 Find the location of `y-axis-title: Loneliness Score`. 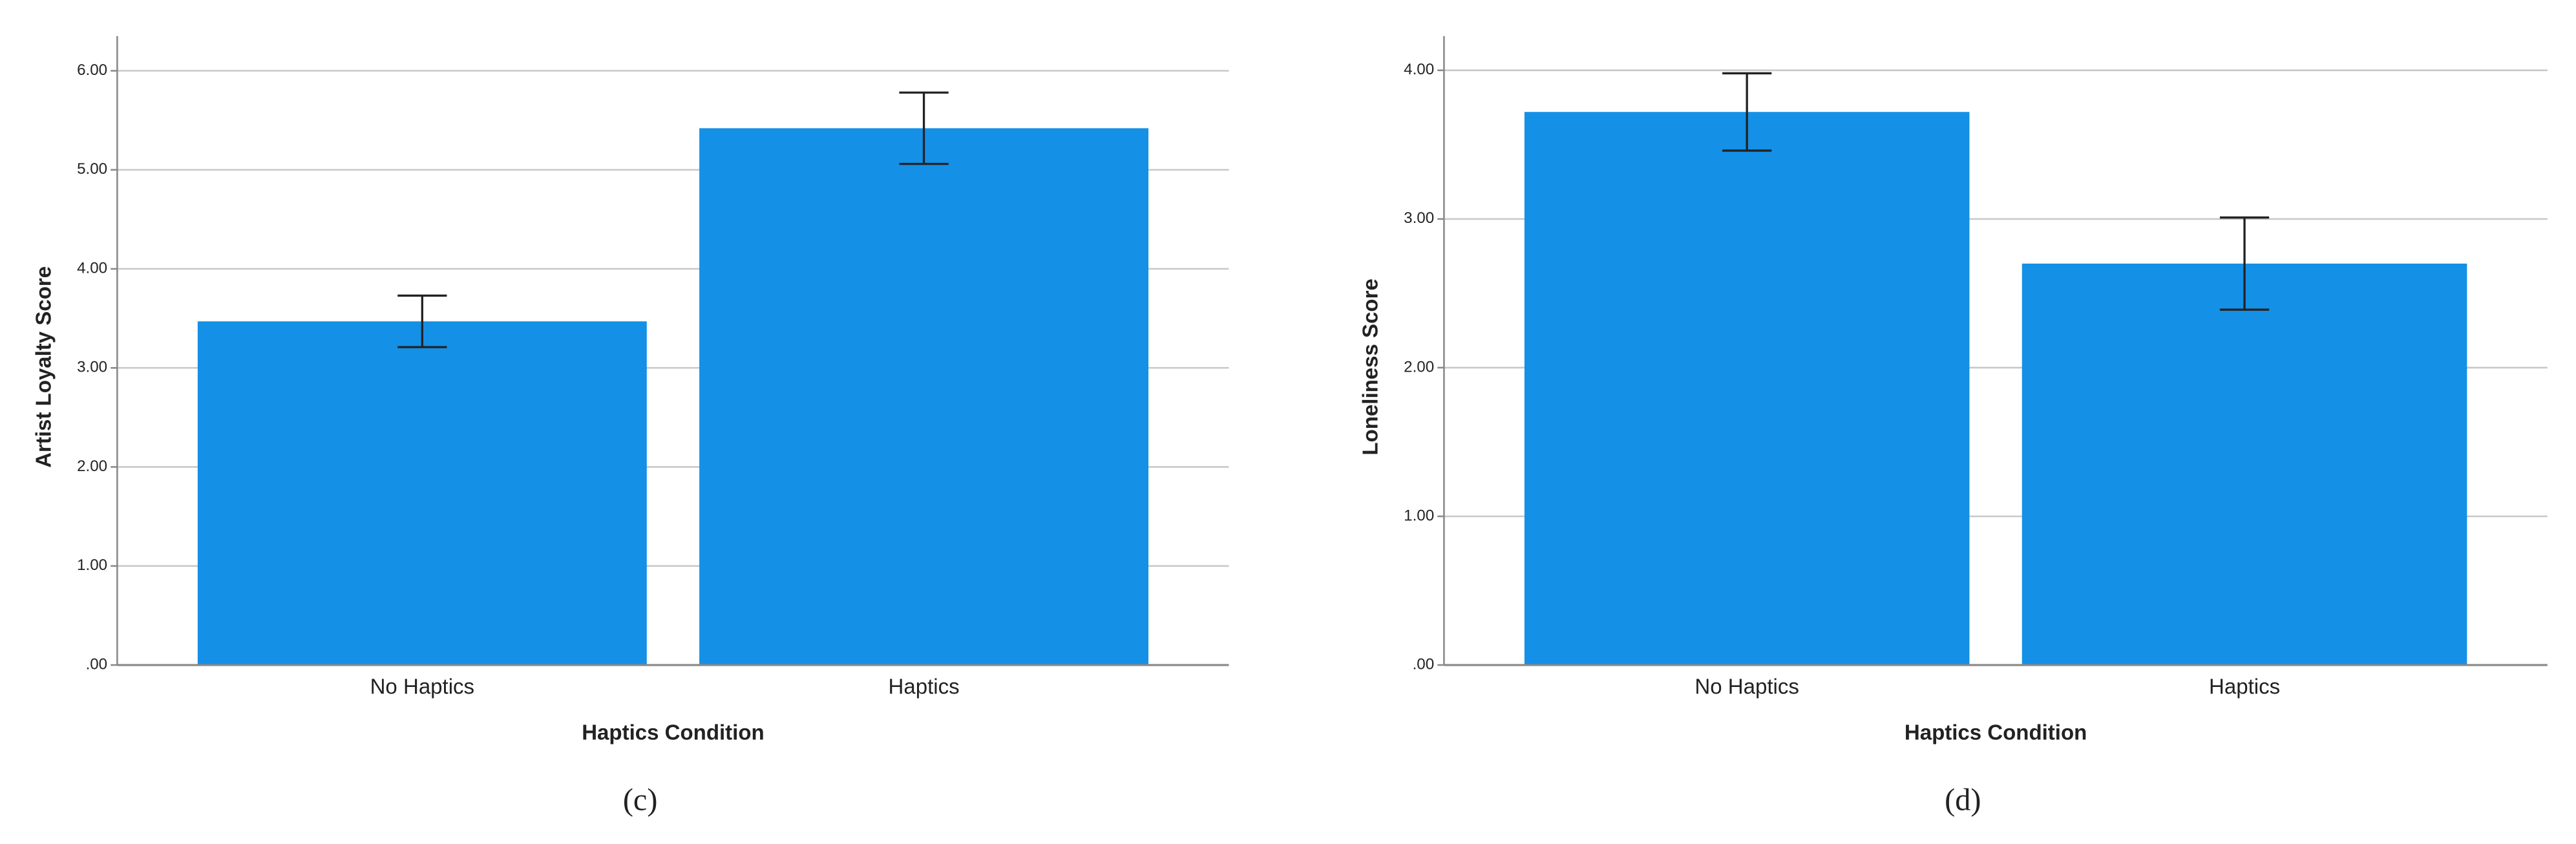

y-axis-title: Loneliness Score is located at coordinates (1370, 367).